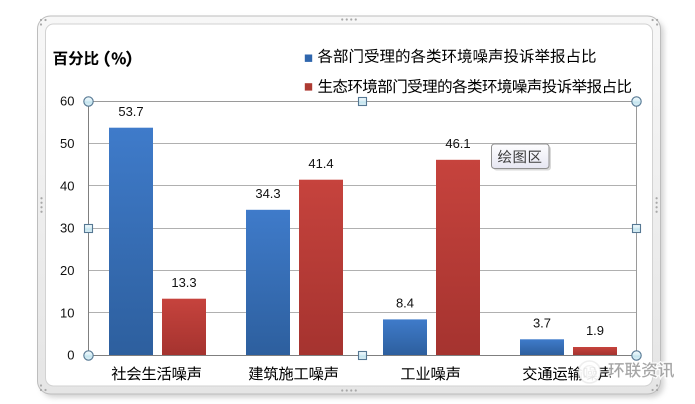  What do you see at coordinates (405, 303) in the screenshot?
I see `svg-text: 8.4` at bounding box center [405, 303].